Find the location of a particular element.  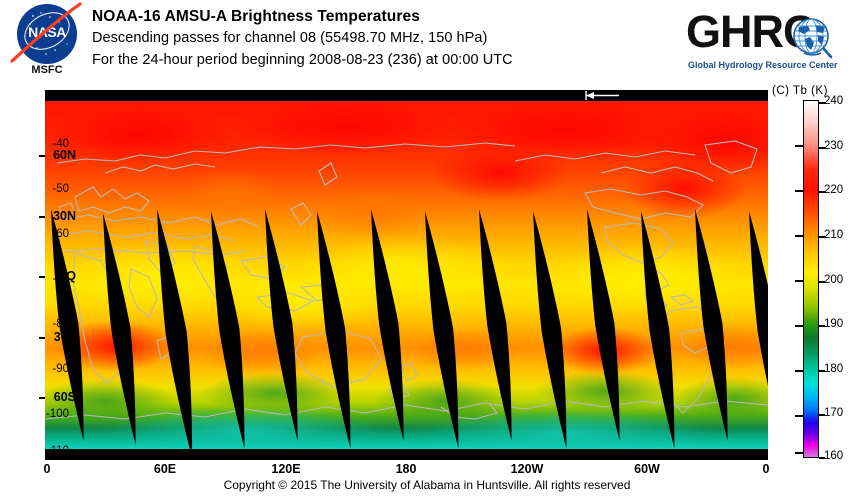

x-axis-label-60w: 60W is located at coordinates (647, 469).